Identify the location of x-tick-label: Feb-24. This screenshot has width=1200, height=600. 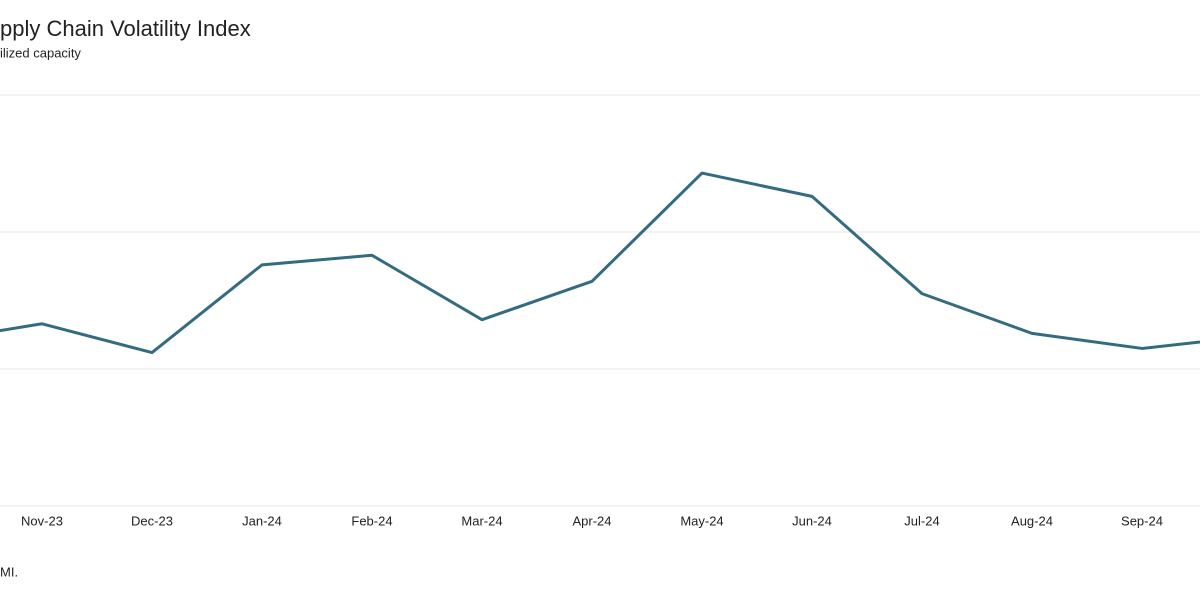
(371, 520).